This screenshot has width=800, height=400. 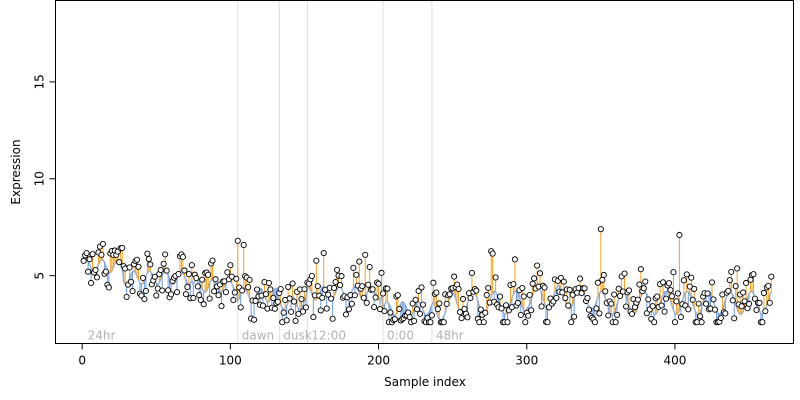 I want to click on segment-label: 0:00, so click(x=400, y=336).